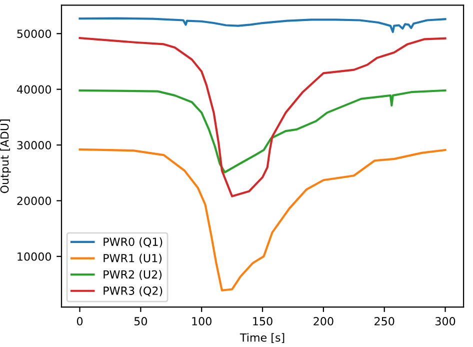  I want to click on y-tick-label: 40000, so click(34, 89).